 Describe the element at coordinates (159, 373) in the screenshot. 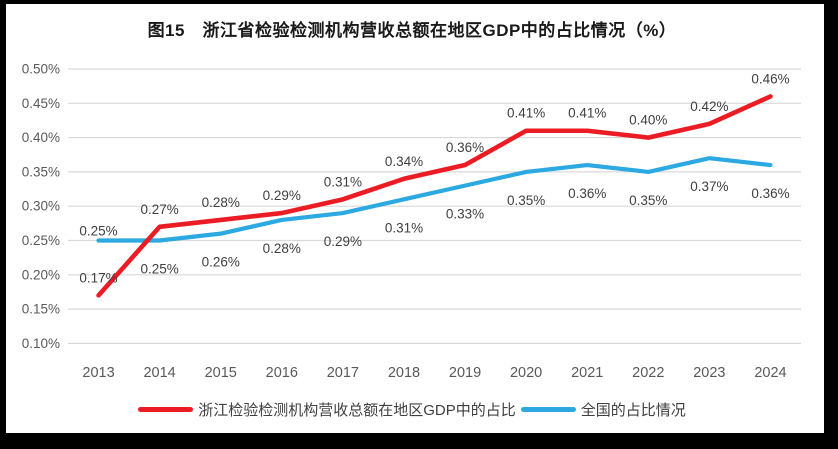

I see `x-axis-tick-label: 2014` at that location.